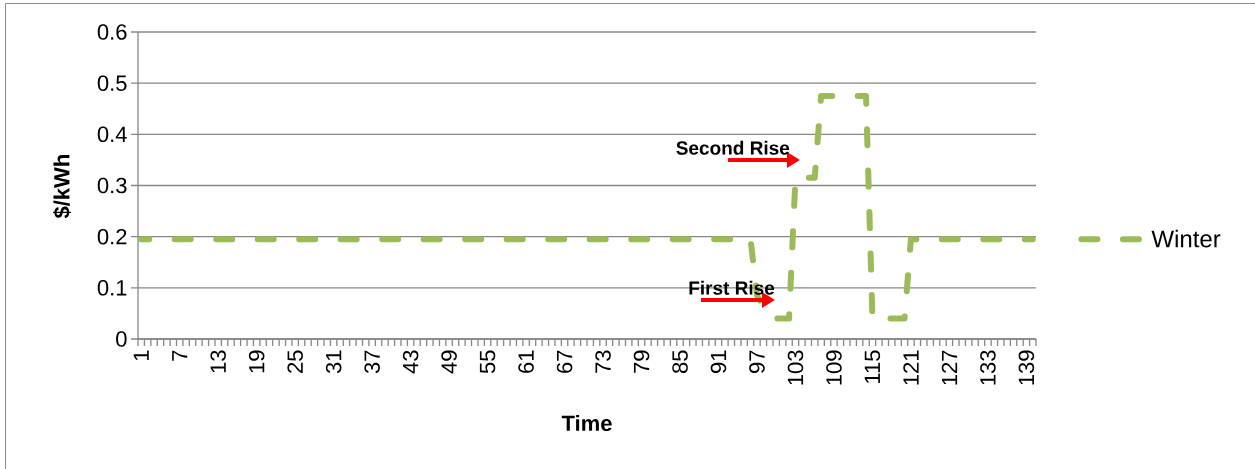  What do you see at coordinates (295, 361) in the screenshot?
I see `x-tick-label: 25` at bounding box center [295, 361].